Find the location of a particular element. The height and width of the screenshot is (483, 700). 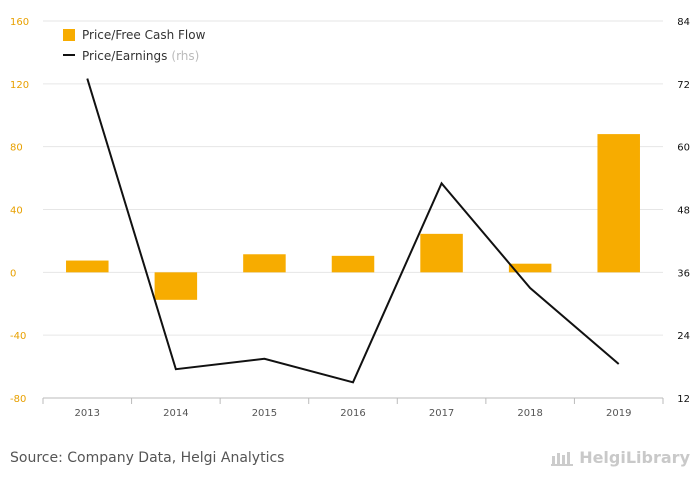

x-tick-label: 2015 is located at coordinates (264, 413).